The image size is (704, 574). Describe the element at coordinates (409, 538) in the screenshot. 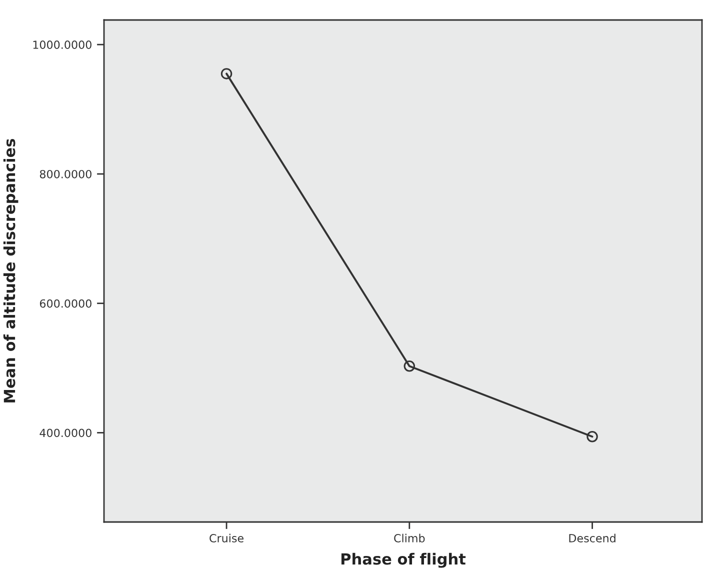

I see `x-tick-label: Climb` at that location.